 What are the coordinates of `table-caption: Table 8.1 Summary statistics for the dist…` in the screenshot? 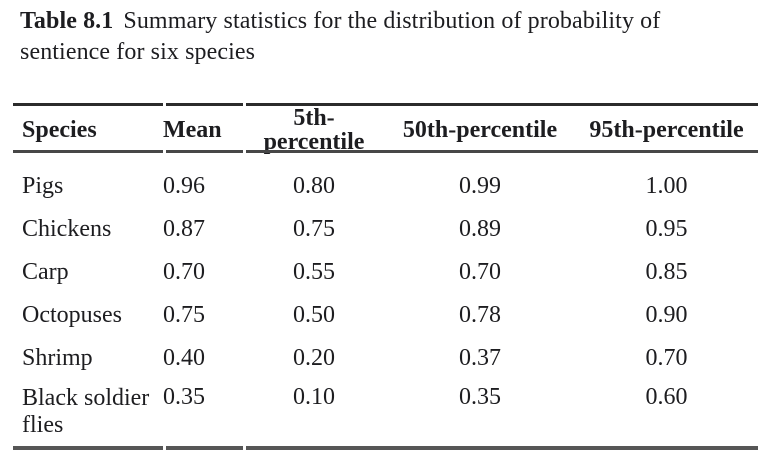 It's located at (340, 37).